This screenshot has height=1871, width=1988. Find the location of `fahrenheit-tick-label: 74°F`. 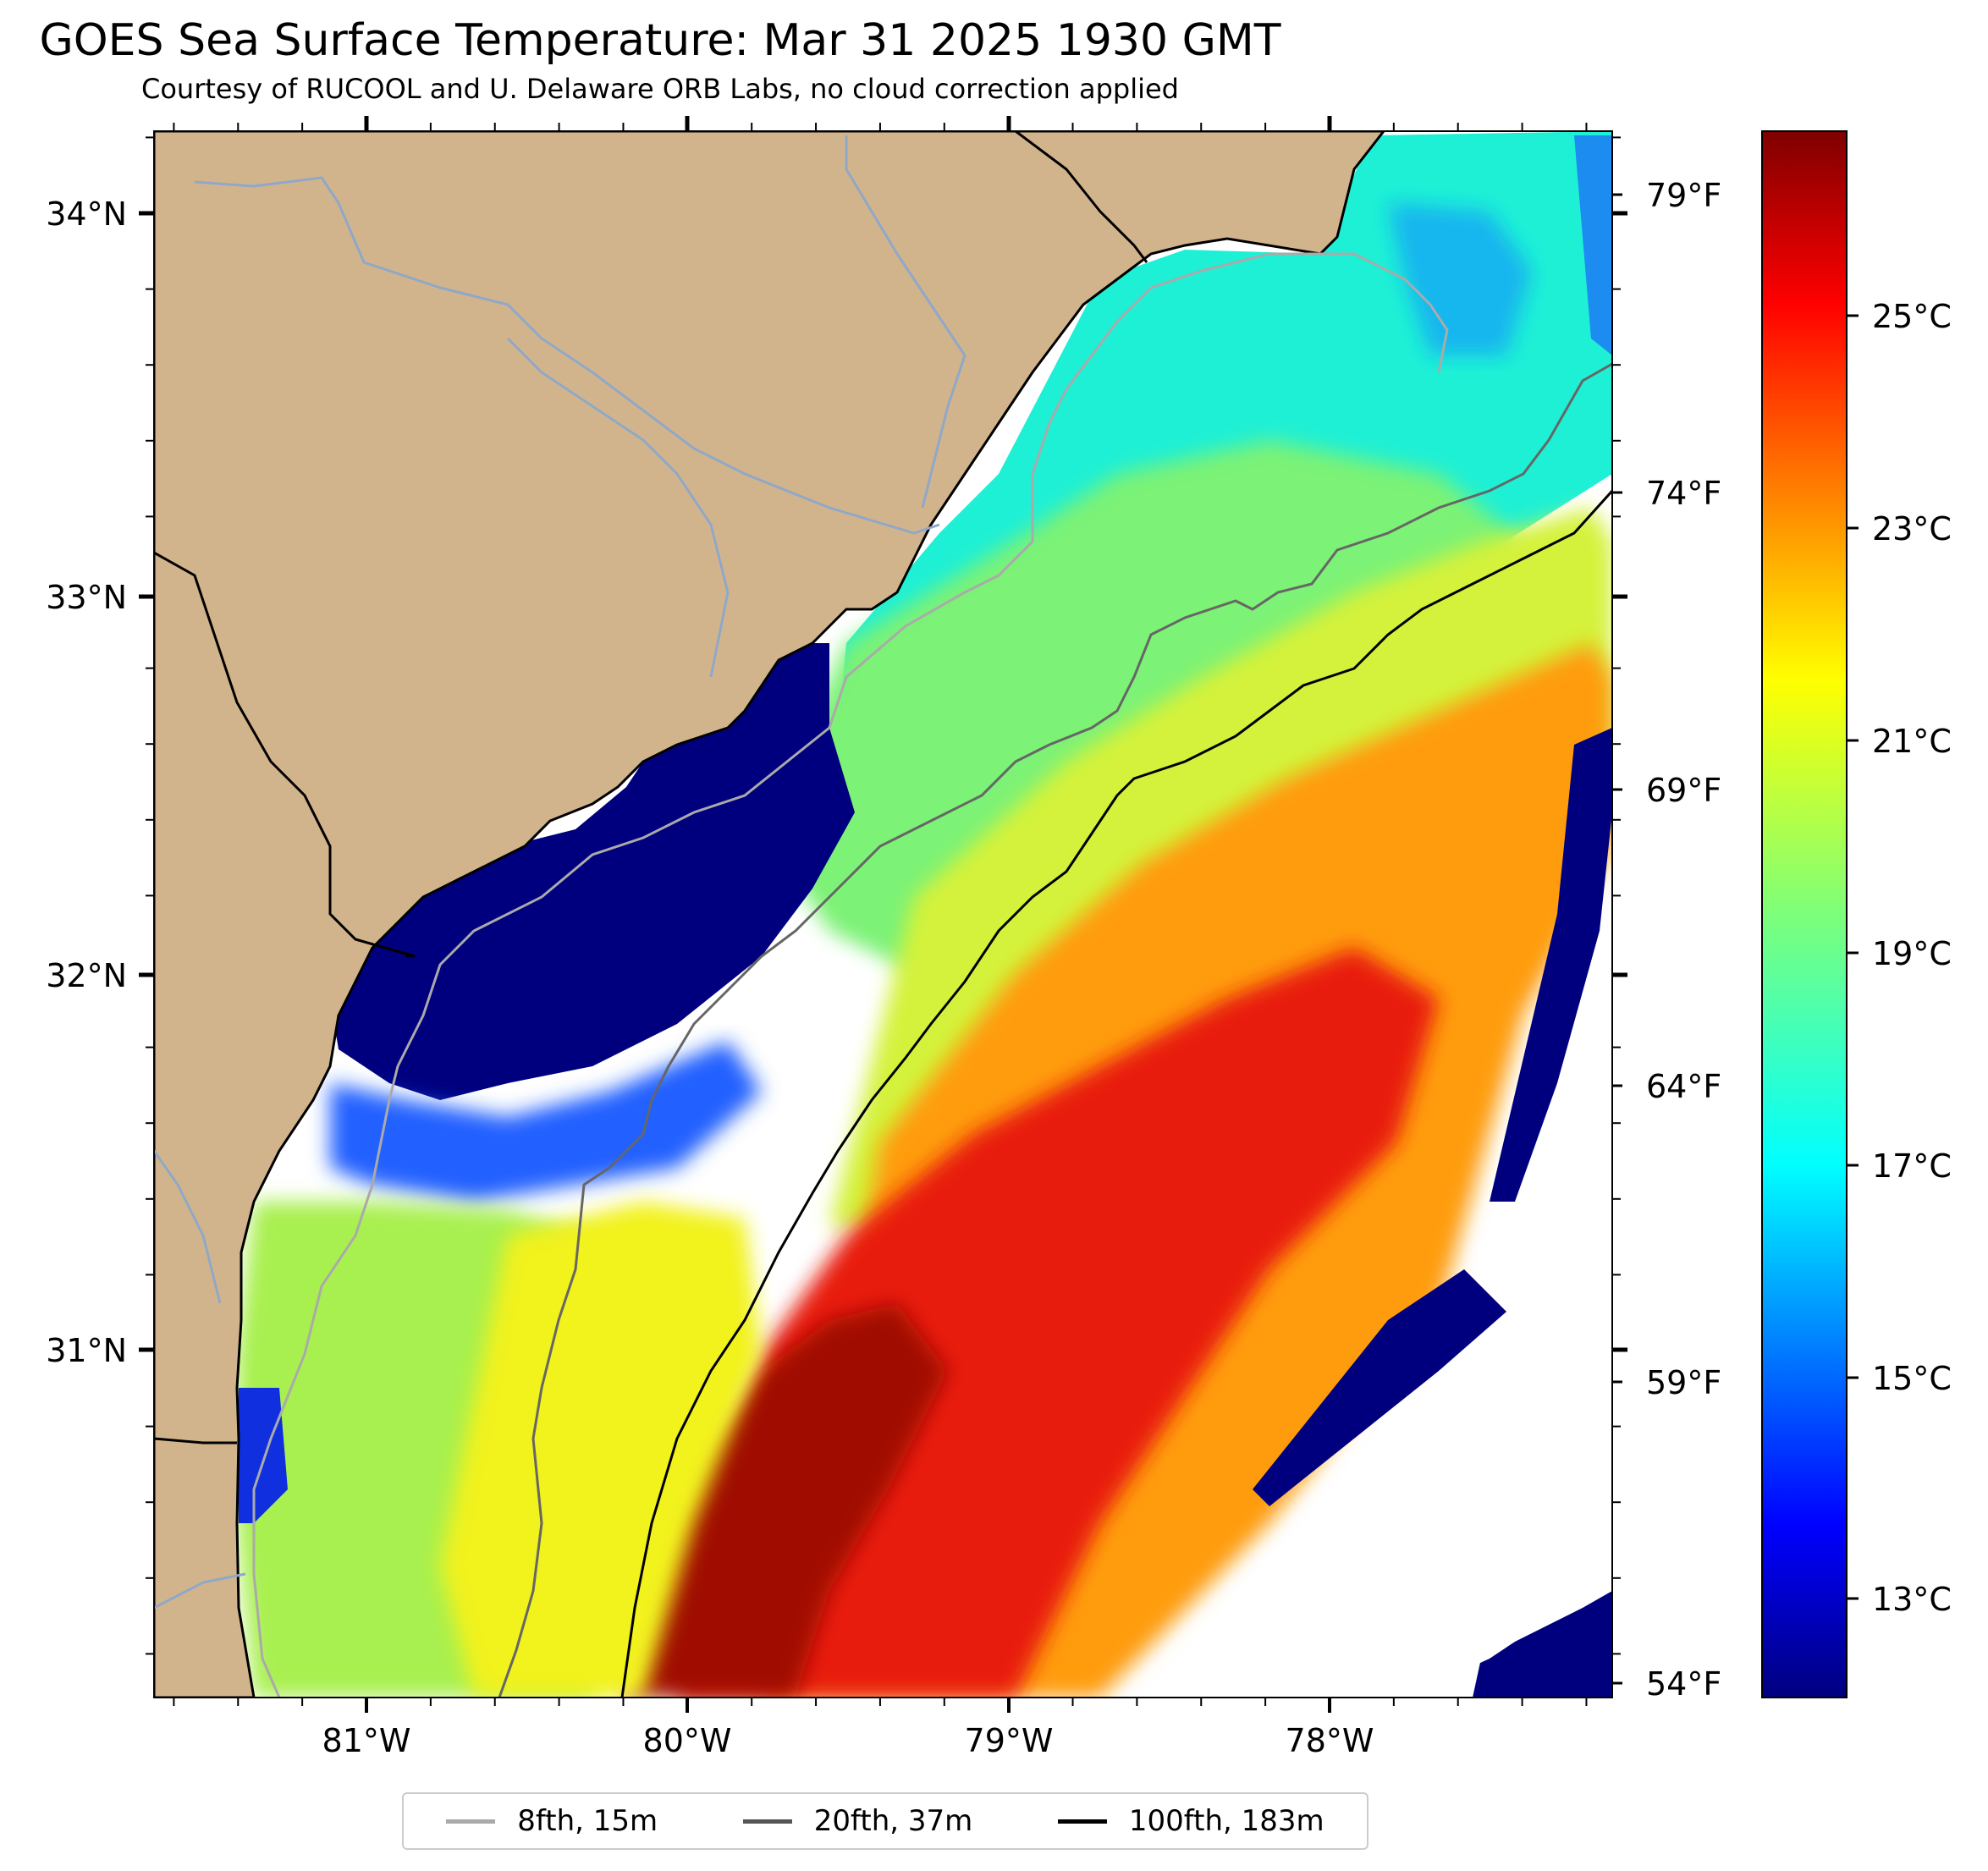

fahrenheit-tick-label: 74°F is located at coordinates (1683, 494).